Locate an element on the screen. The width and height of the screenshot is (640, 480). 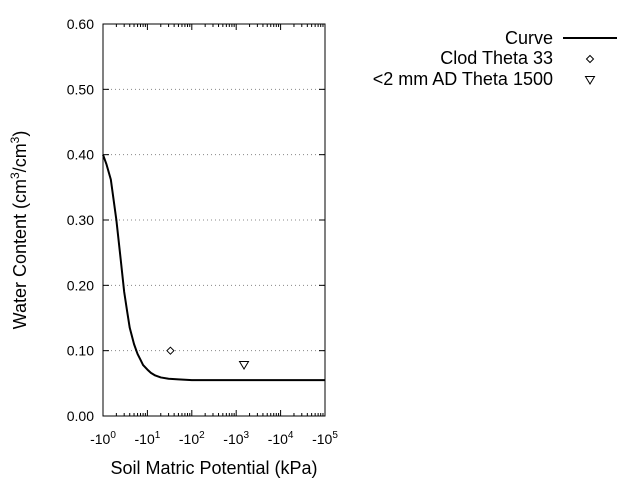
y-tick-label: 0.40 is located at coordinates (80, 155).